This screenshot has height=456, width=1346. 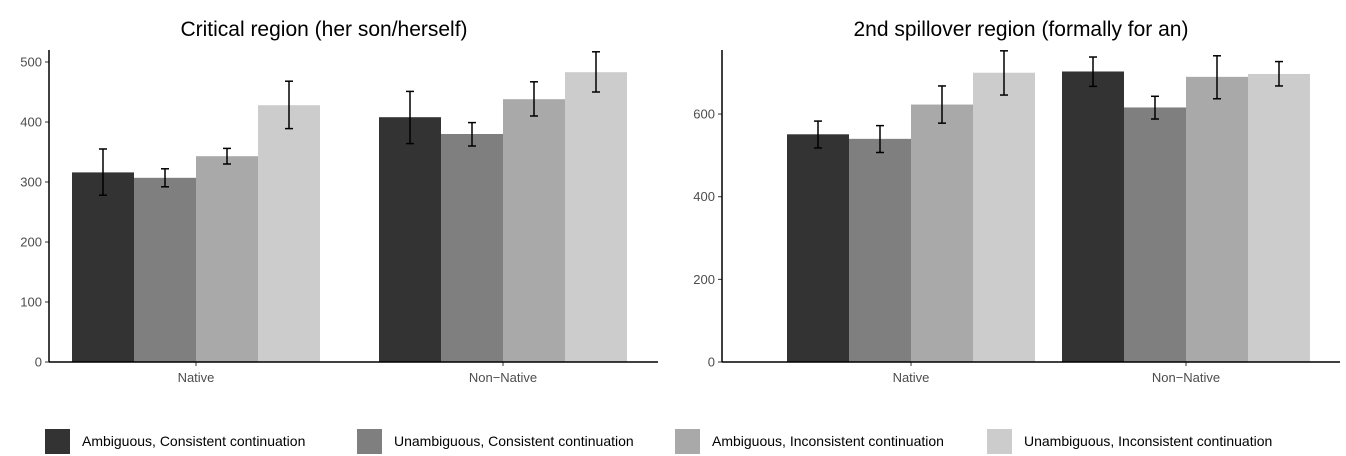 What do you see at coordinates (31, 62) in the screenshot?
I see `y-tick-label: 500` at bounding box center [31, 62].